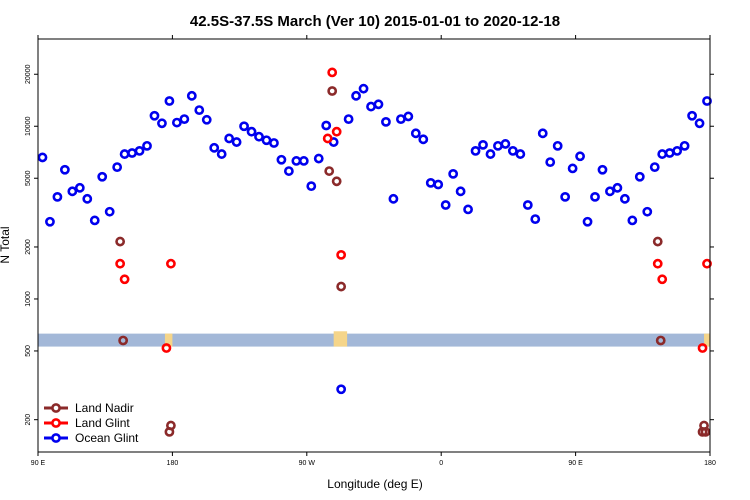  What do you see at coordinates (374, 484) in the screenshot?
I see `x-axis-label: Longitude (deg E)` at bounding box center [374, 484].